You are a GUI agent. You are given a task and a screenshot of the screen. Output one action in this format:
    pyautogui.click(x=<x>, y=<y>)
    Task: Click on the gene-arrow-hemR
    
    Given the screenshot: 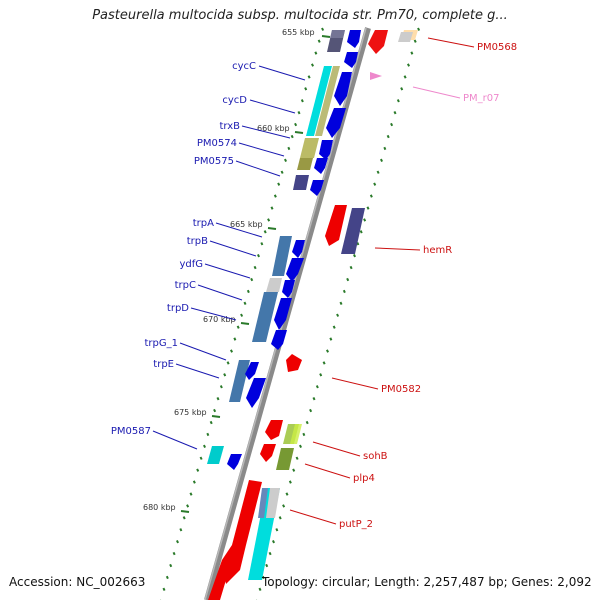 What is the action you would take?
    pyautogui.click(x=336, y=225)
    